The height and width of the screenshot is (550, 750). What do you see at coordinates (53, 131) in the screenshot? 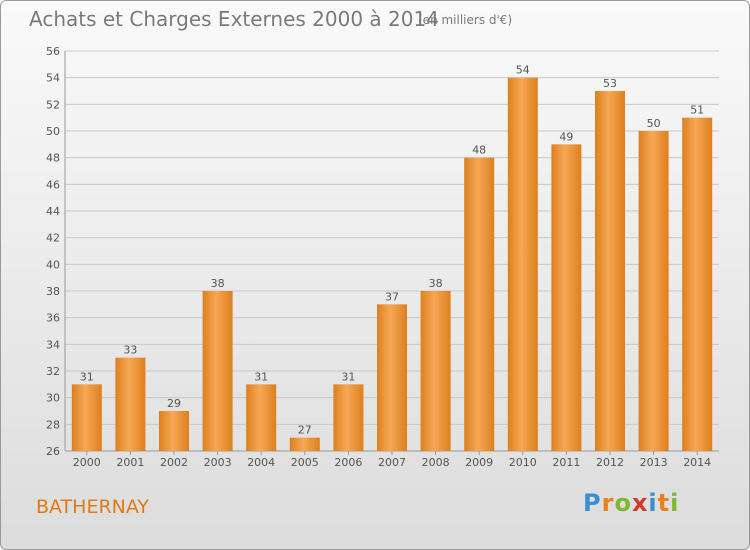
I see `y-tick-label: 50` at bounding box center [53, 131].